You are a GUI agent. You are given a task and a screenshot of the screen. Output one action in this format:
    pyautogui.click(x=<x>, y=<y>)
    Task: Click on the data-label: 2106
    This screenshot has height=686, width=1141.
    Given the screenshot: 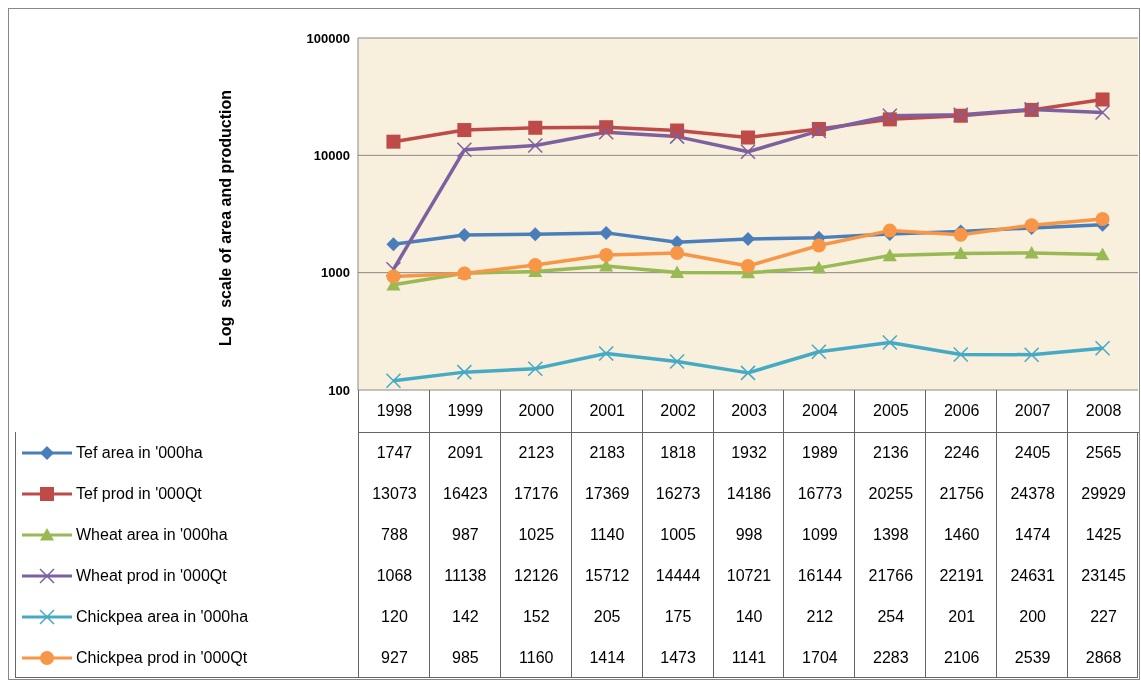 What is the action you would take?
    pyautogui.click(x=961, y=657)
    